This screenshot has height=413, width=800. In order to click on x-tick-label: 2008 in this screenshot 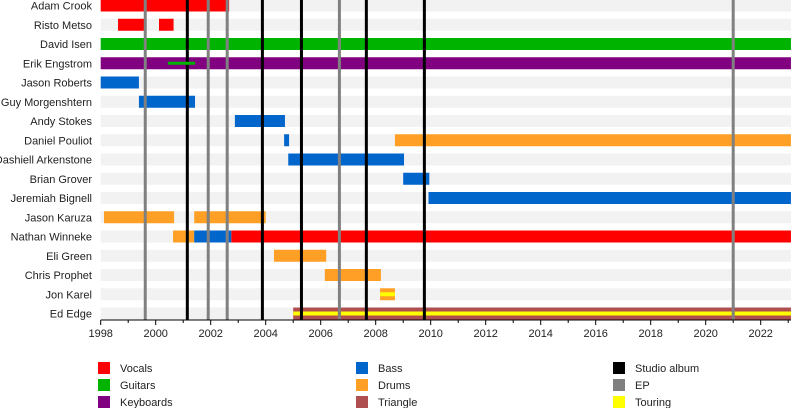, I will do `click(375, 334)`.